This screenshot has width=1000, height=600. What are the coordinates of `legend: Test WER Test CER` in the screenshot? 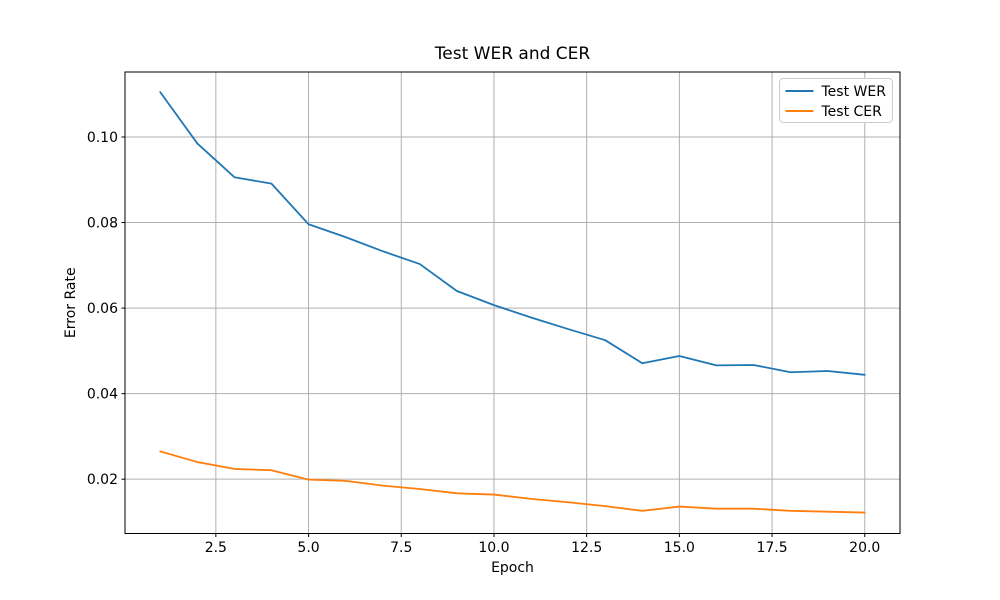 It's located at (836, 100).